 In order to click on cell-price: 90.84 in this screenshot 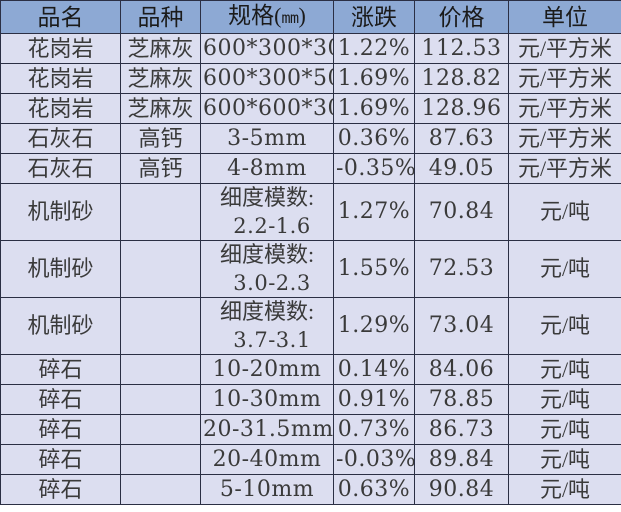, I will do `click(461, 489)`.